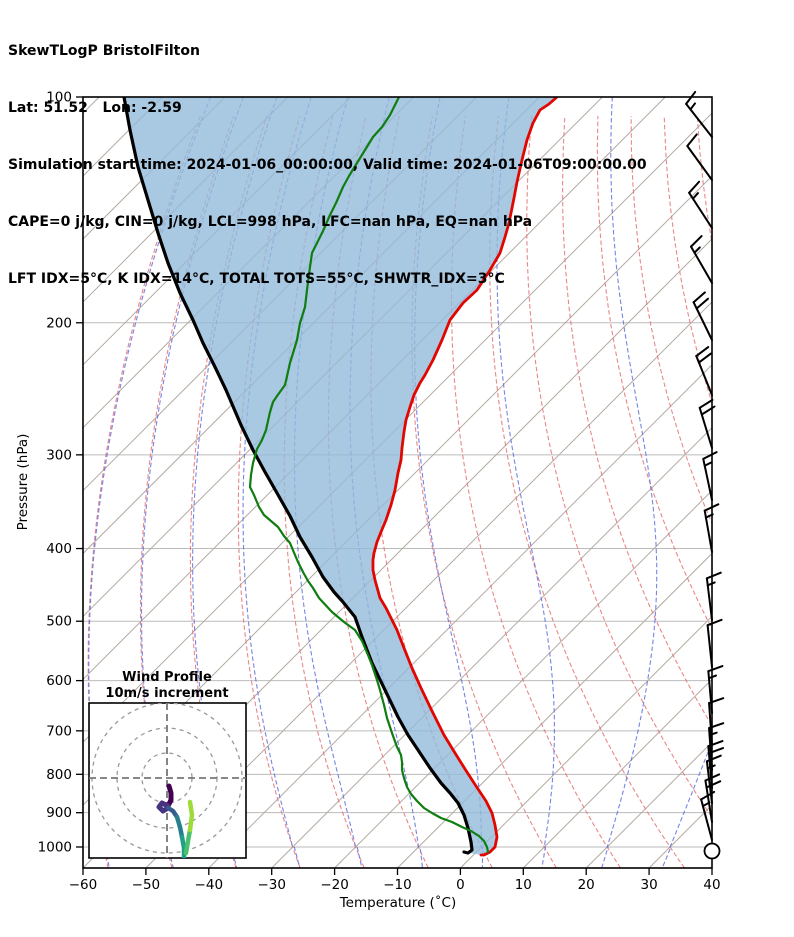 This screenshot has height=937, width=794. Describe the element at coordinates (59, 622) in the screenshot. I see `y-tick-label: 500` at that location.